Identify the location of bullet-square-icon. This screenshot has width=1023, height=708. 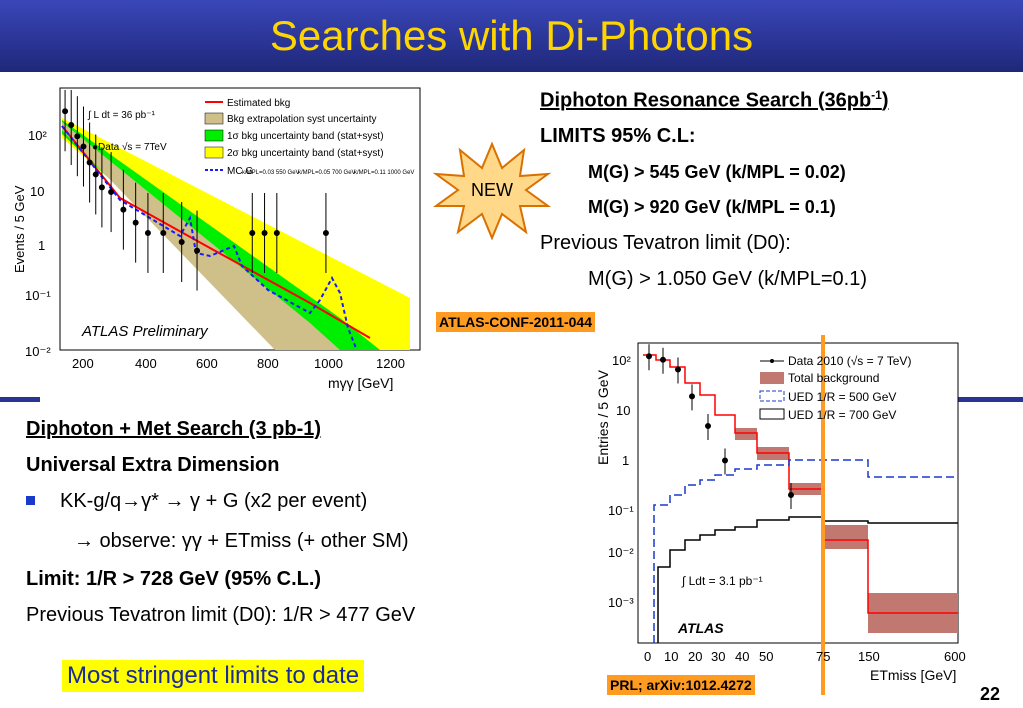
(30, 500).